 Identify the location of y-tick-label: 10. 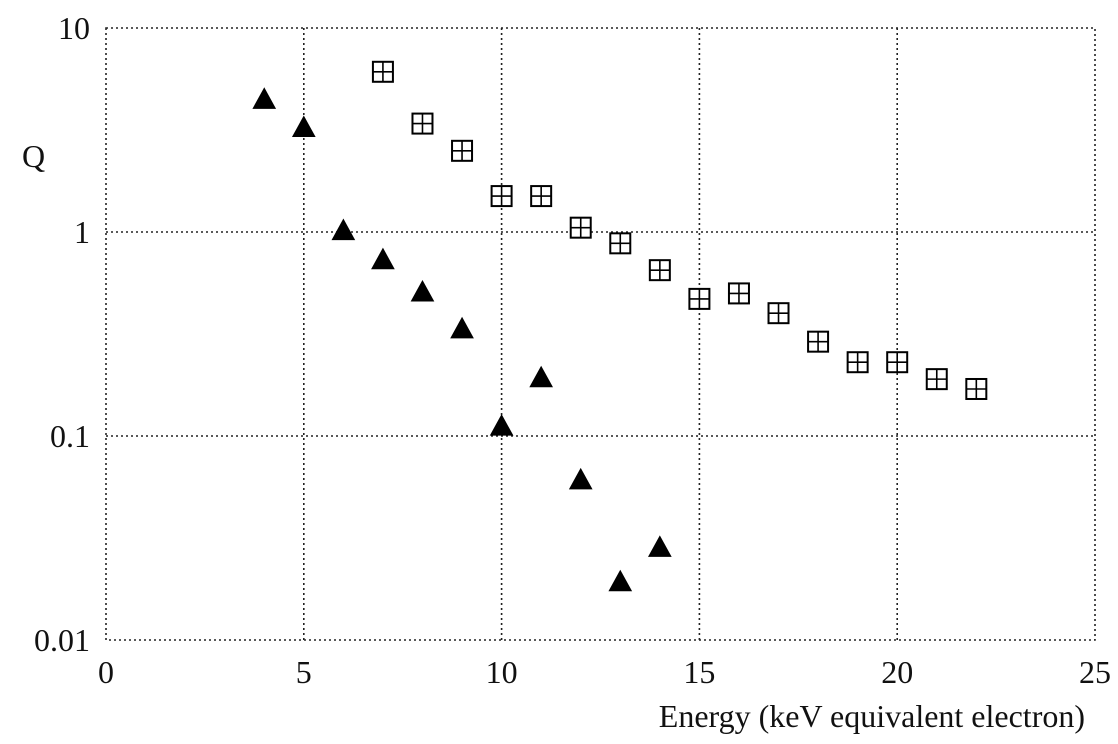
(74, 28).